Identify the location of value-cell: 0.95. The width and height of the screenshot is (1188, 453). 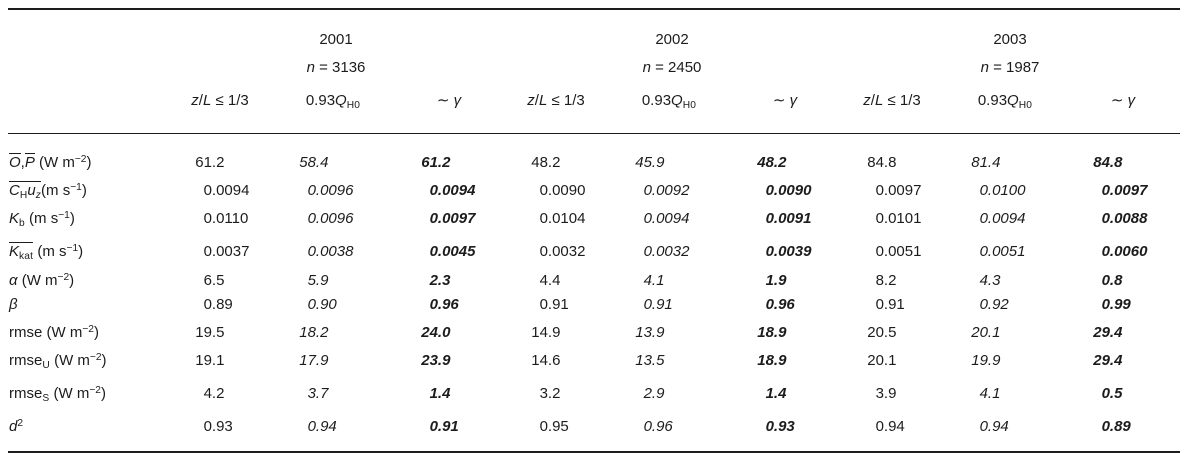
(556, 431).